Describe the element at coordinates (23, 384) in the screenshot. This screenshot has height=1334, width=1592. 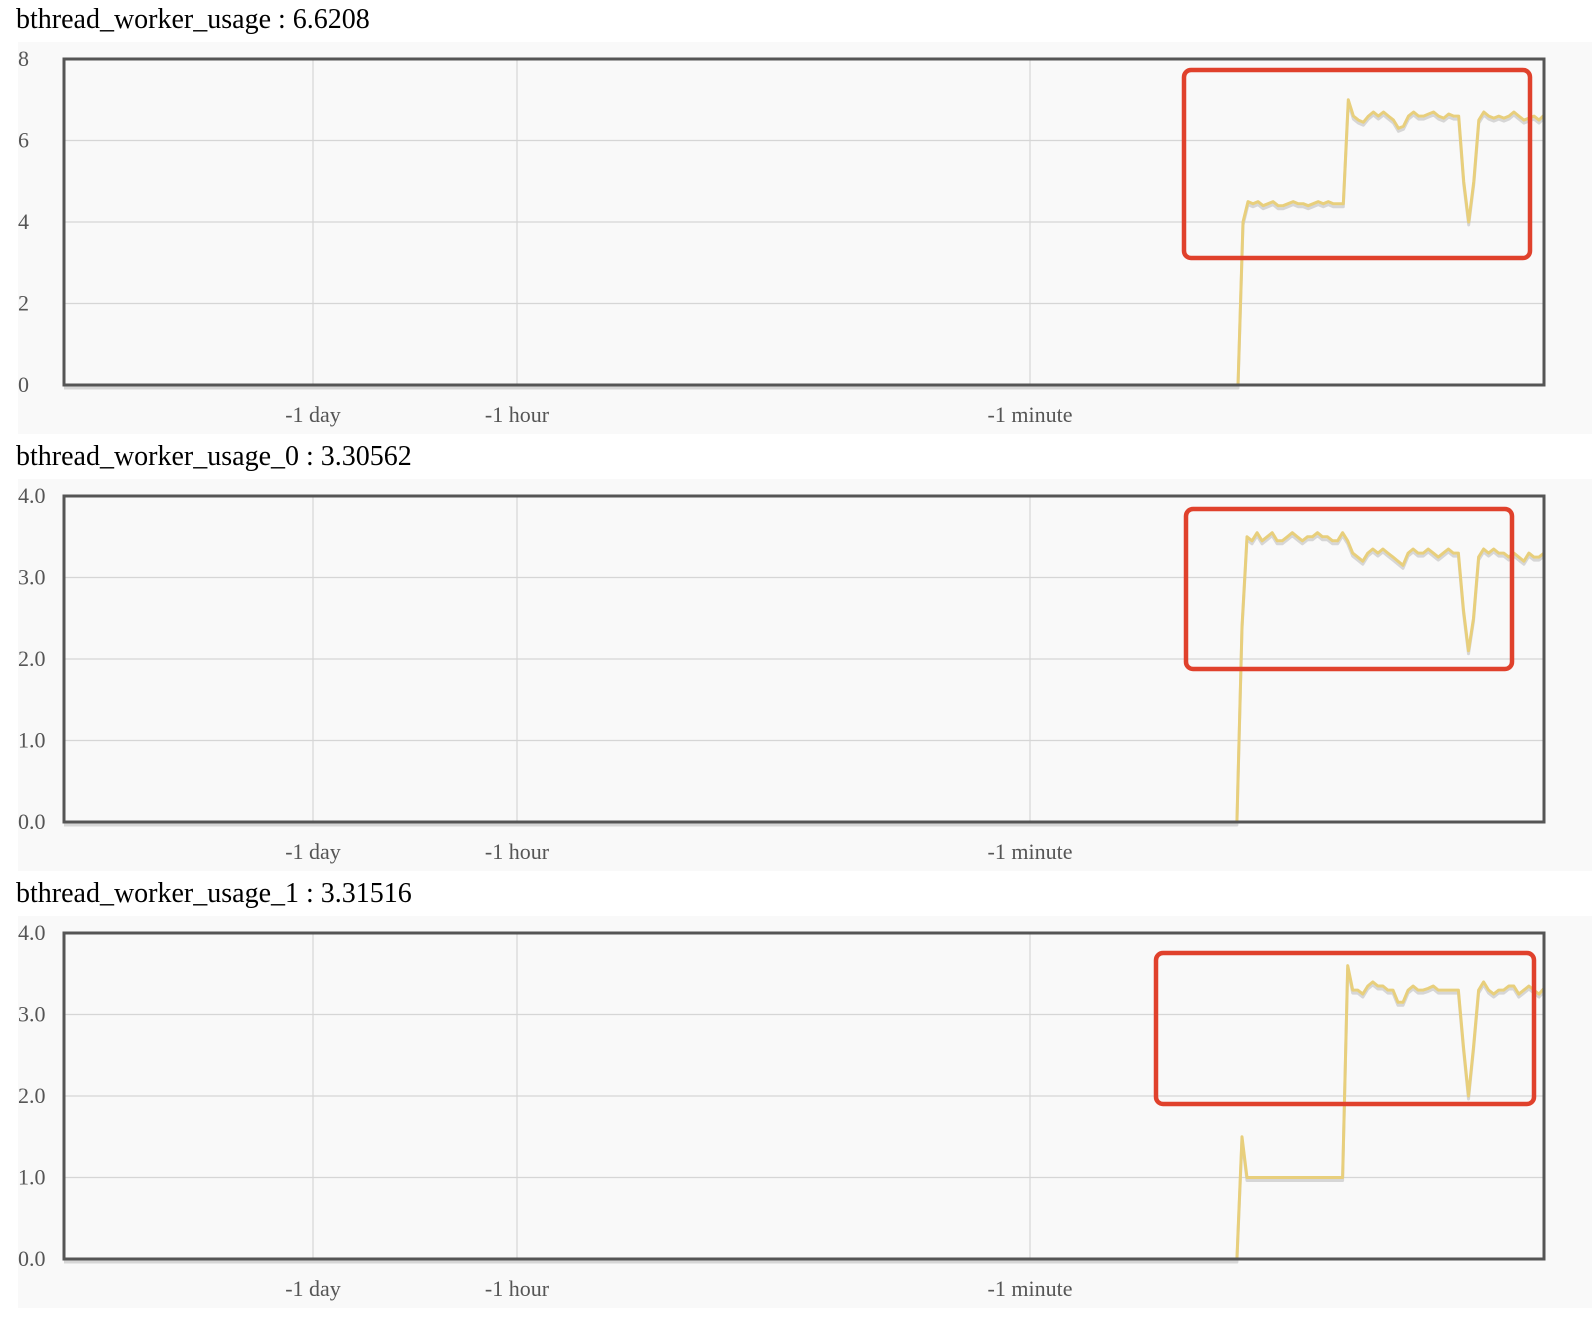
I see `y-tick-label: 0` at that location.